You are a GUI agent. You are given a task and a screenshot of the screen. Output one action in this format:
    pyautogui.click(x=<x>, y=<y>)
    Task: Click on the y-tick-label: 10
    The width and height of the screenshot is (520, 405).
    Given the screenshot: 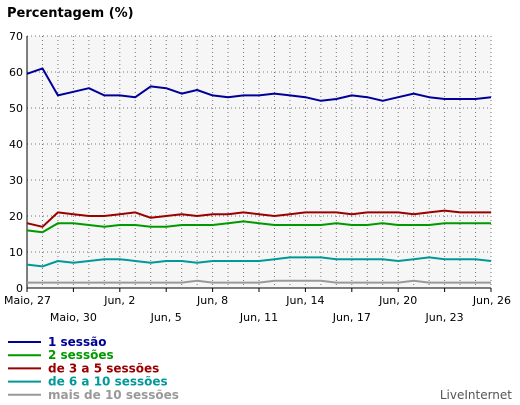 What is the action you would take?
    pyautogui.click(x=16, y=252)
    